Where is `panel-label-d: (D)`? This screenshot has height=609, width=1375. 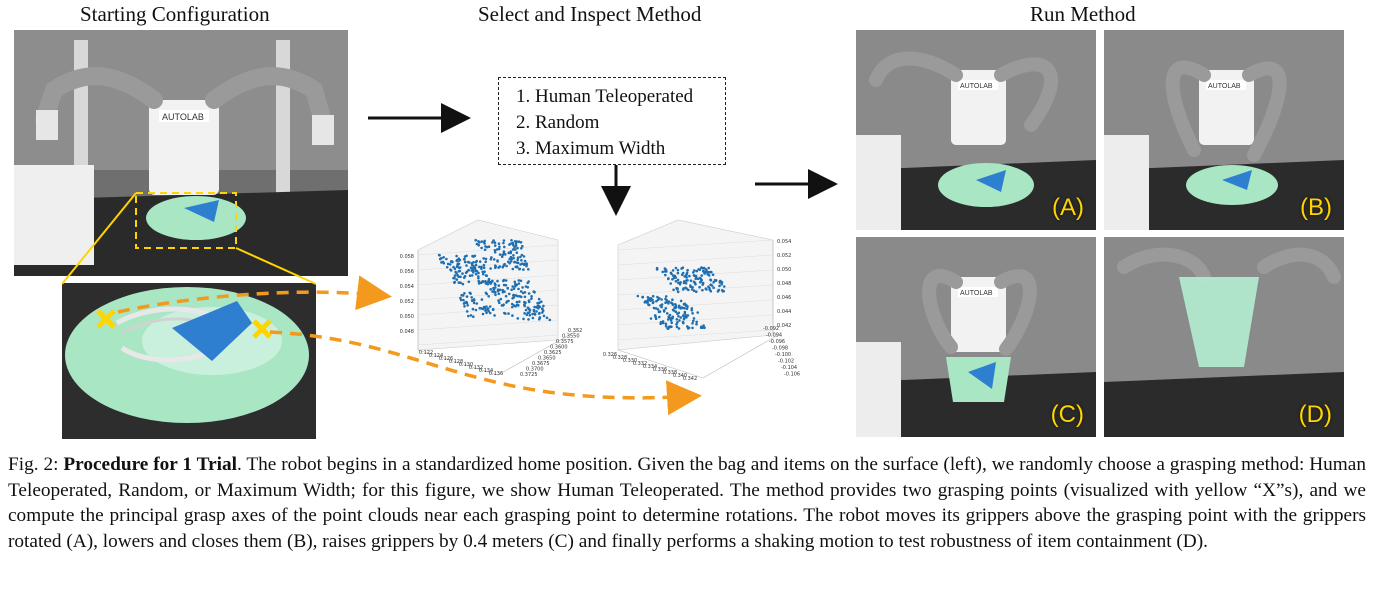 panel-label-d: (D) is located at coordinates (1315, 414).